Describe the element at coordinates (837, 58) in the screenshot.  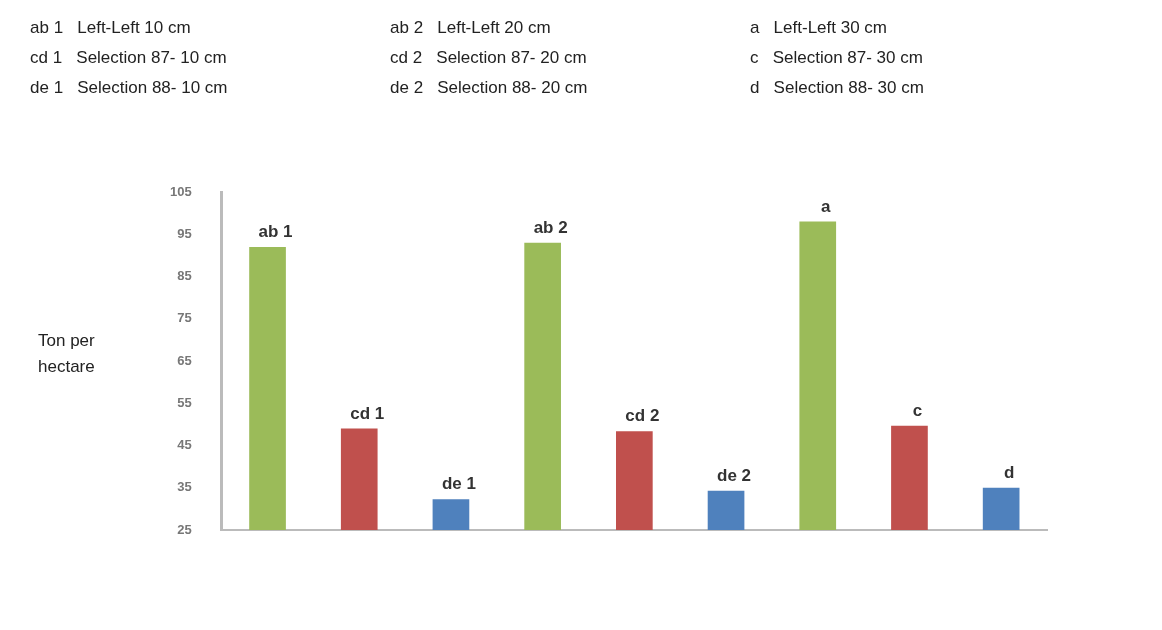
I see `text: c Selection 87- 30 cm` at that location.